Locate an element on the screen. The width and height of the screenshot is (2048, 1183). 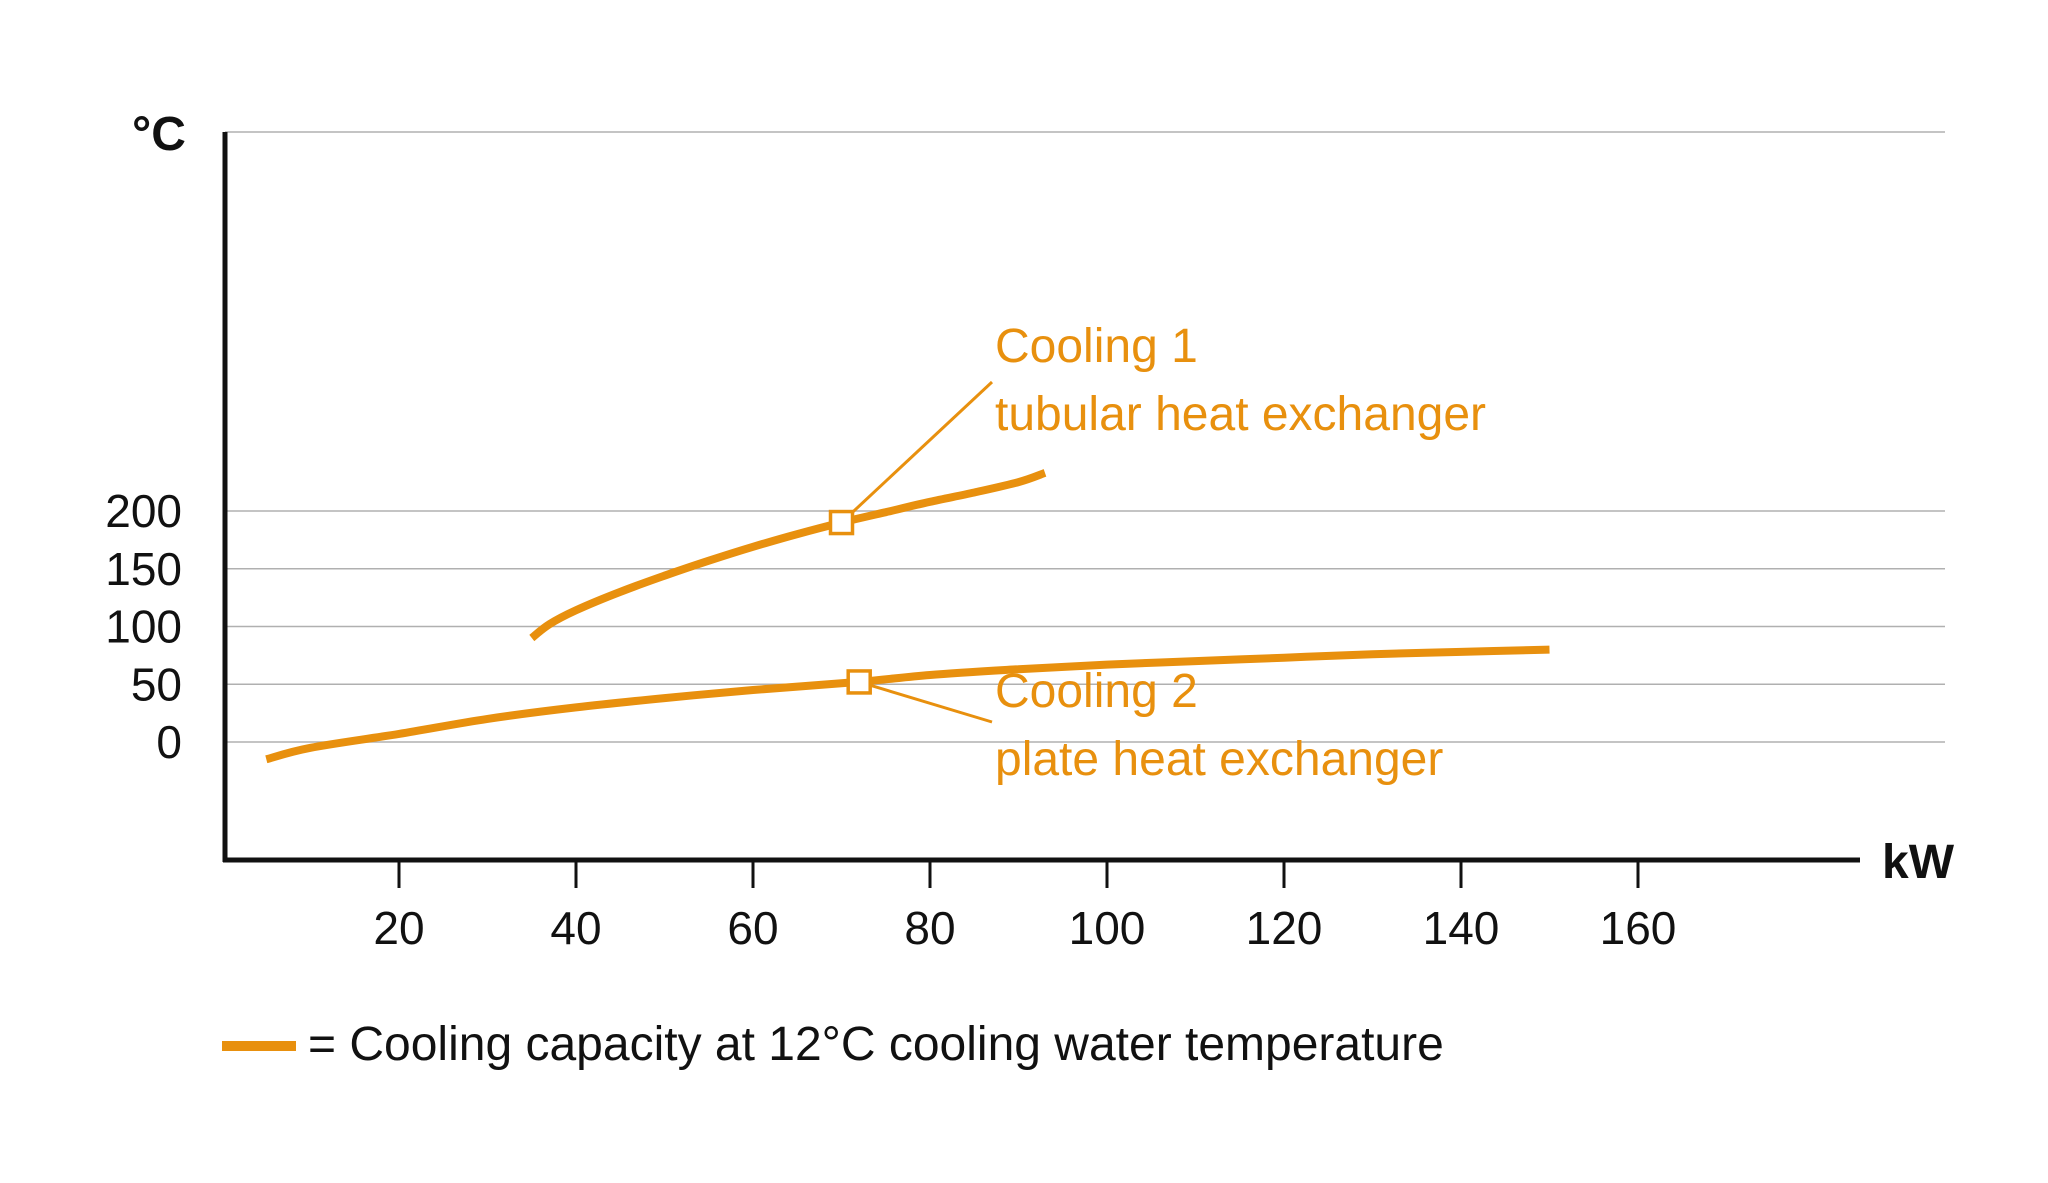
x-tick-label: 20 is located at coordinates (398, 928).